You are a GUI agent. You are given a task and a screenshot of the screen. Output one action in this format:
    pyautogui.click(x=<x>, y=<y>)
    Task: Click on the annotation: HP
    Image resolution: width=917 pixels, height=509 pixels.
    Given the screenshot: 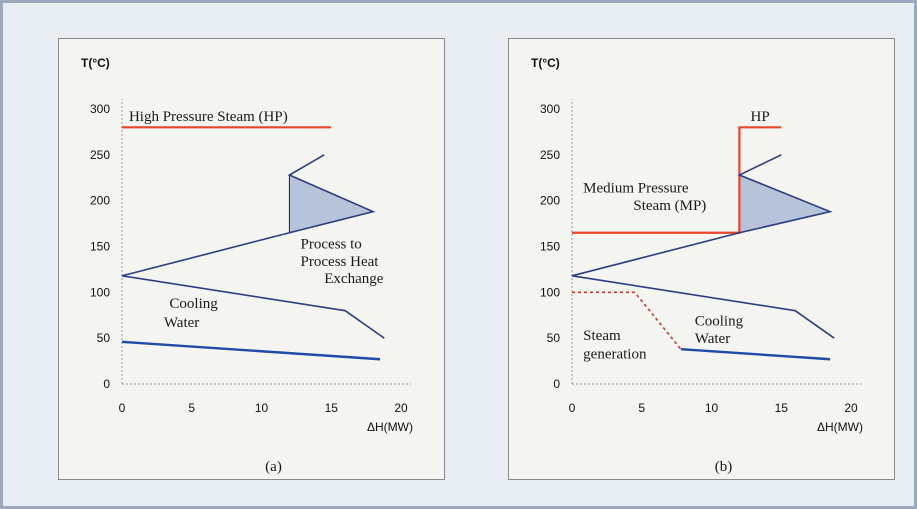 What is the action you would take?
    pyautogui.click(x=760, y=117)
    